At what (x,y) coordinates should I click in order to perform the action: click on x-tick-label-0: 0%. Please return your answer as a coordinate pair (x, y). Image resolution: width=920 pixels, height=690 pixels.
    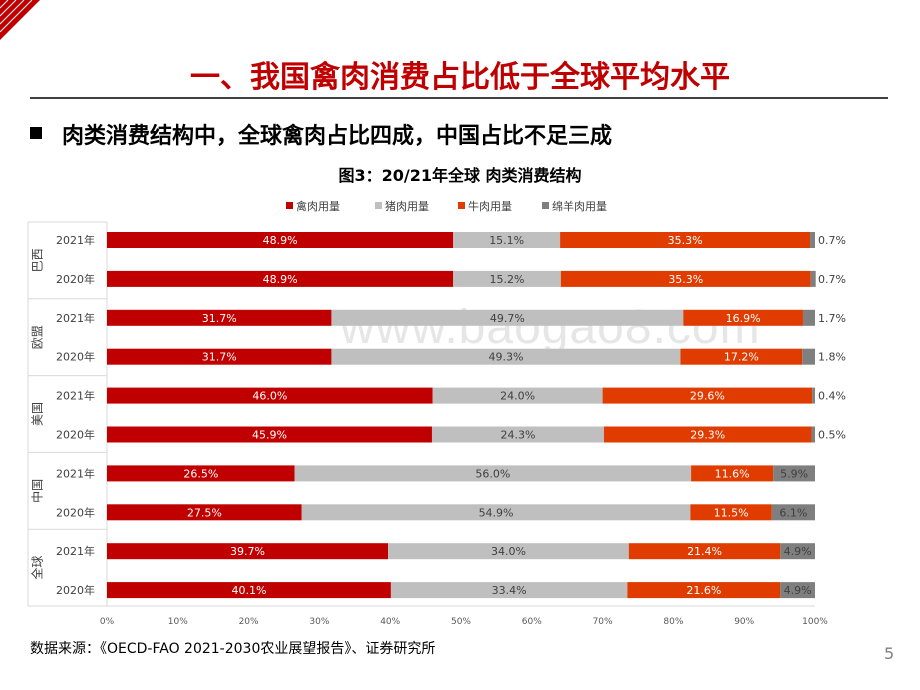
    Looking at the image, I should click on (107, 622).